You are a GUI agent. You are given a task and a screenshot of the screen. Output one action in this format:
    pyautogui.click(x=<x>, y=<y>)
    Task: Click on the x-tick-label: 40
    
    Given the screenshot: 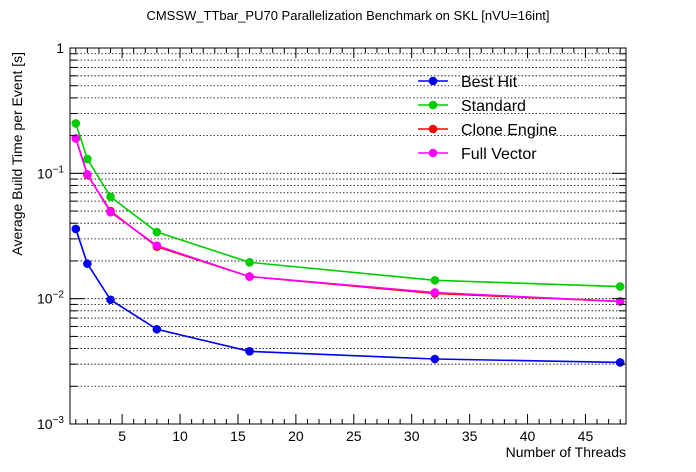 What is the action you would take?
    pyautogui.click(x=528, y=436)
    